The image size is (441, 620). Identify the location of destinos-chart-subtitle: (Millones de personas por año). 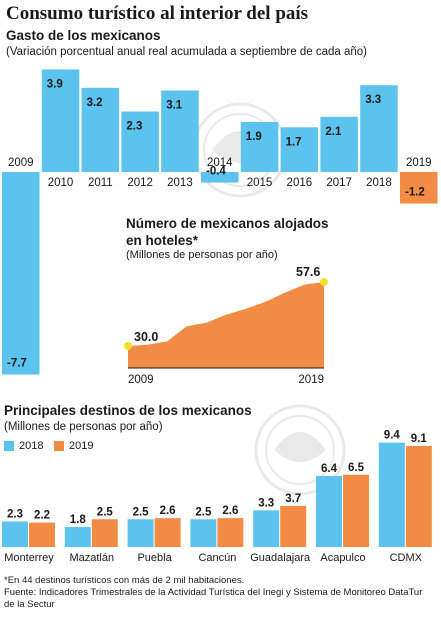
(83, 427).